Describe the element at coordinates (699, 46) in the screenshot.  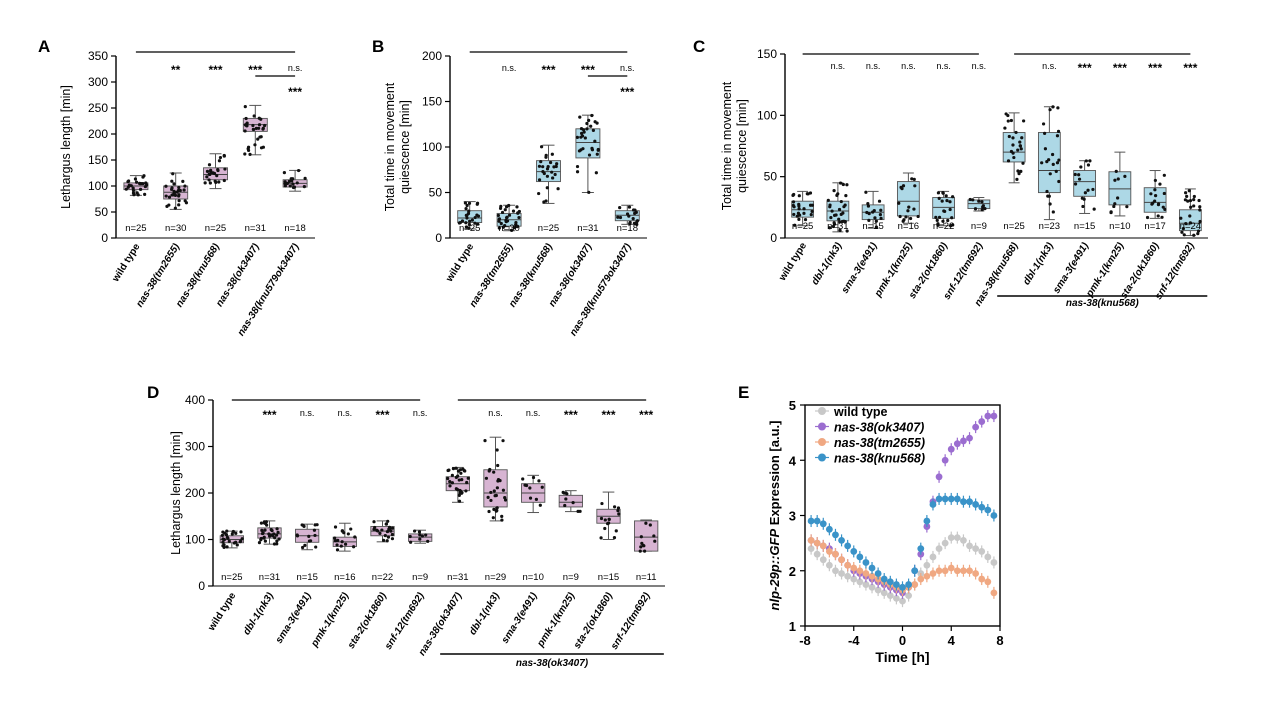
I see `panel-letter: C` at that location.